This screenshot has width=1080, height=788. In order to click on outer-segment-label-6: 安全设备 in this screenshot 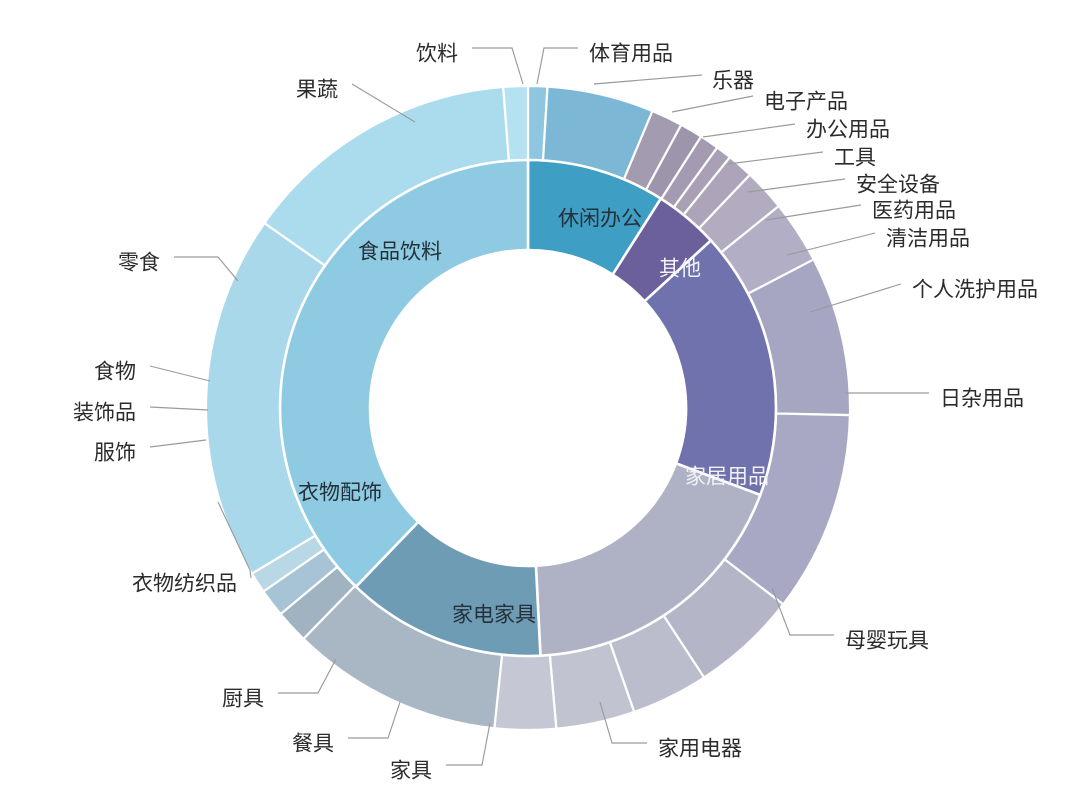, I will do `click(898, 185)`.